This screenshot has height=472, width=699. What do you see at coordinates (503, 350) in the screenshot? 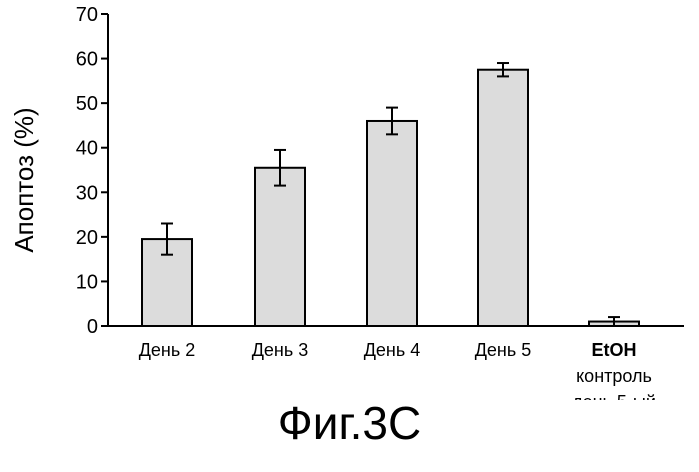
I see `x-tick-label: День 5` at bounding box center [503, 350].